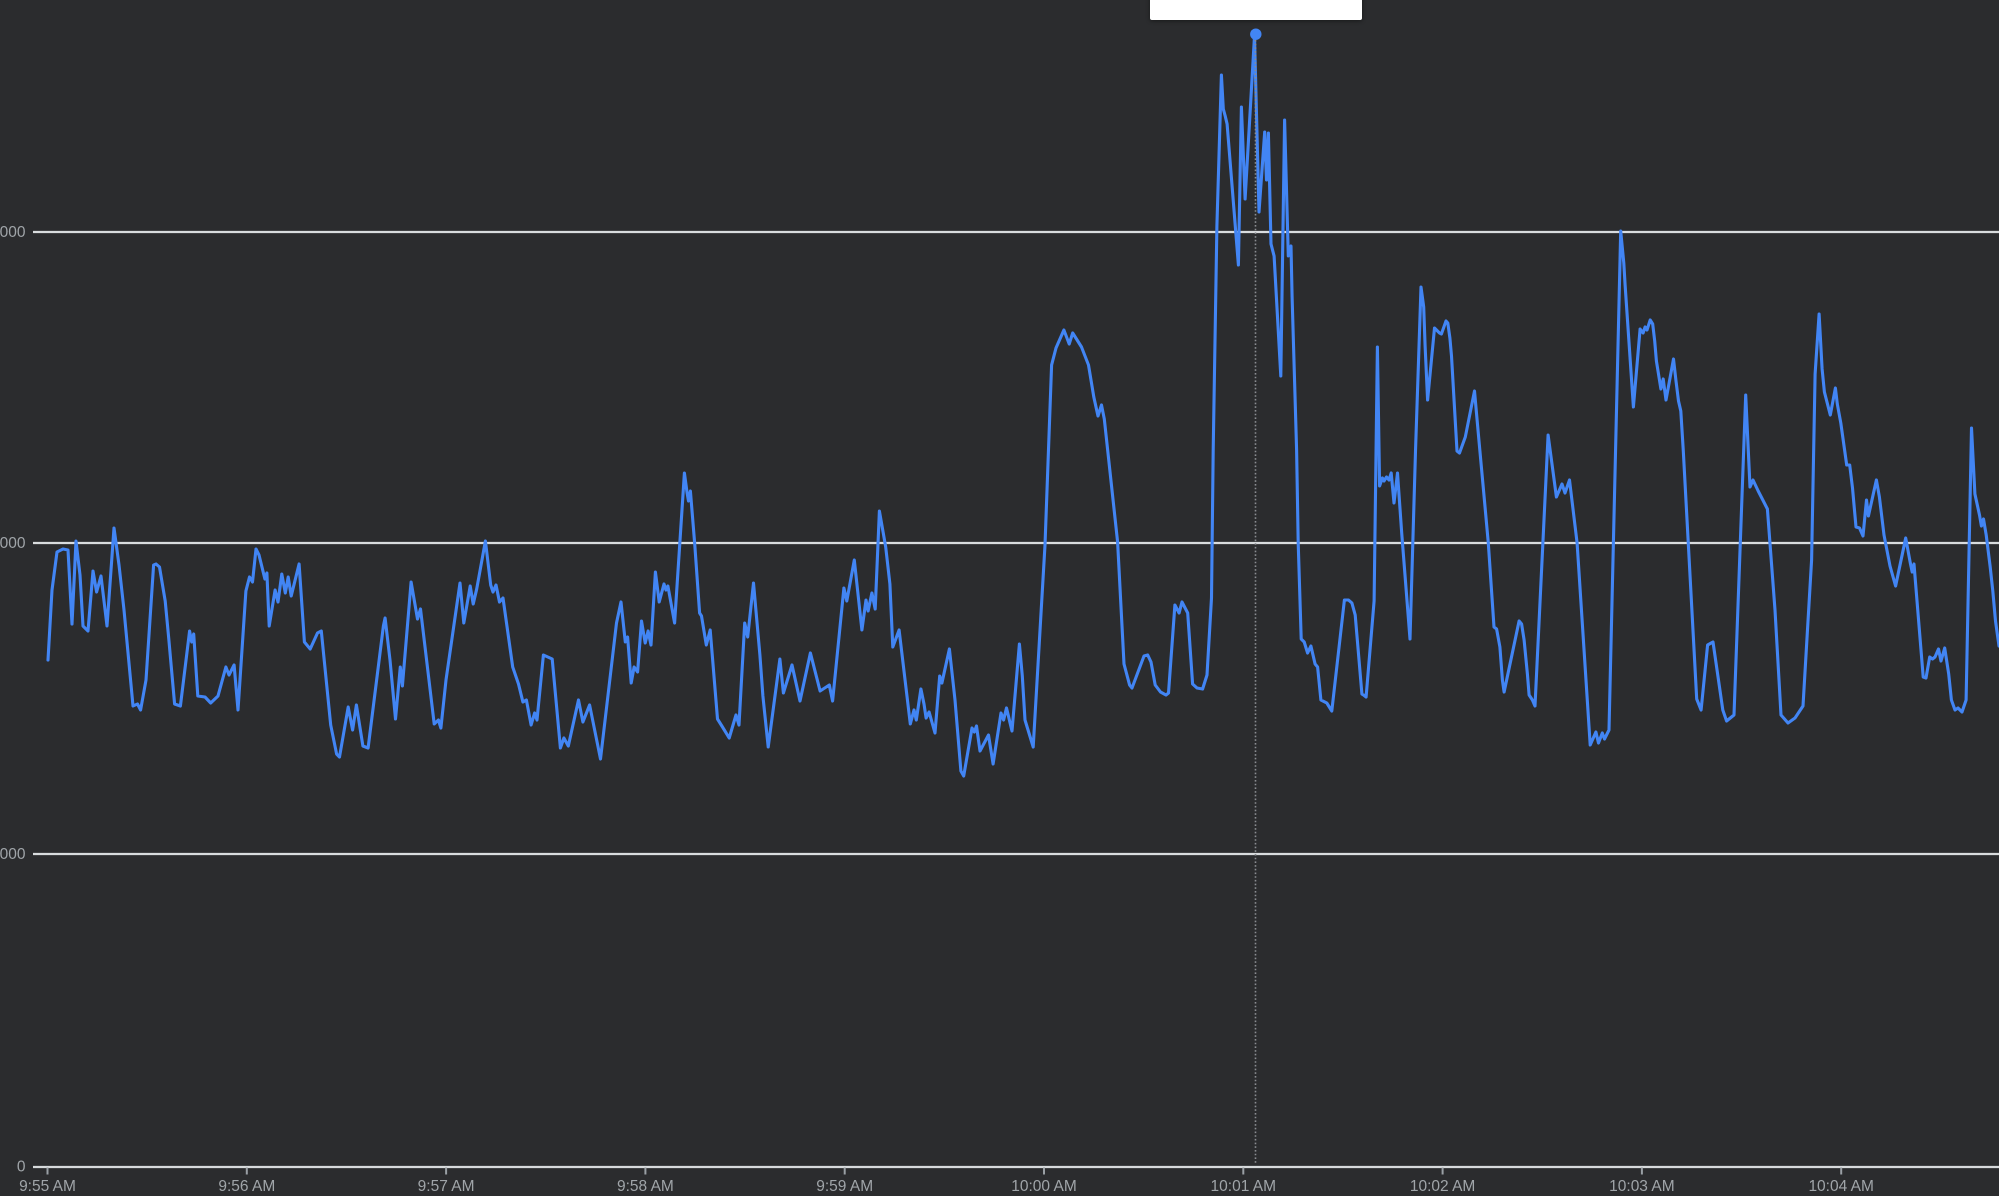 The height and width of the screenshot is (1196, 1999). Describe the element at coordinates (446, 1186) in the screenshot. I see `svg-text: 9:57 AM` at that location.